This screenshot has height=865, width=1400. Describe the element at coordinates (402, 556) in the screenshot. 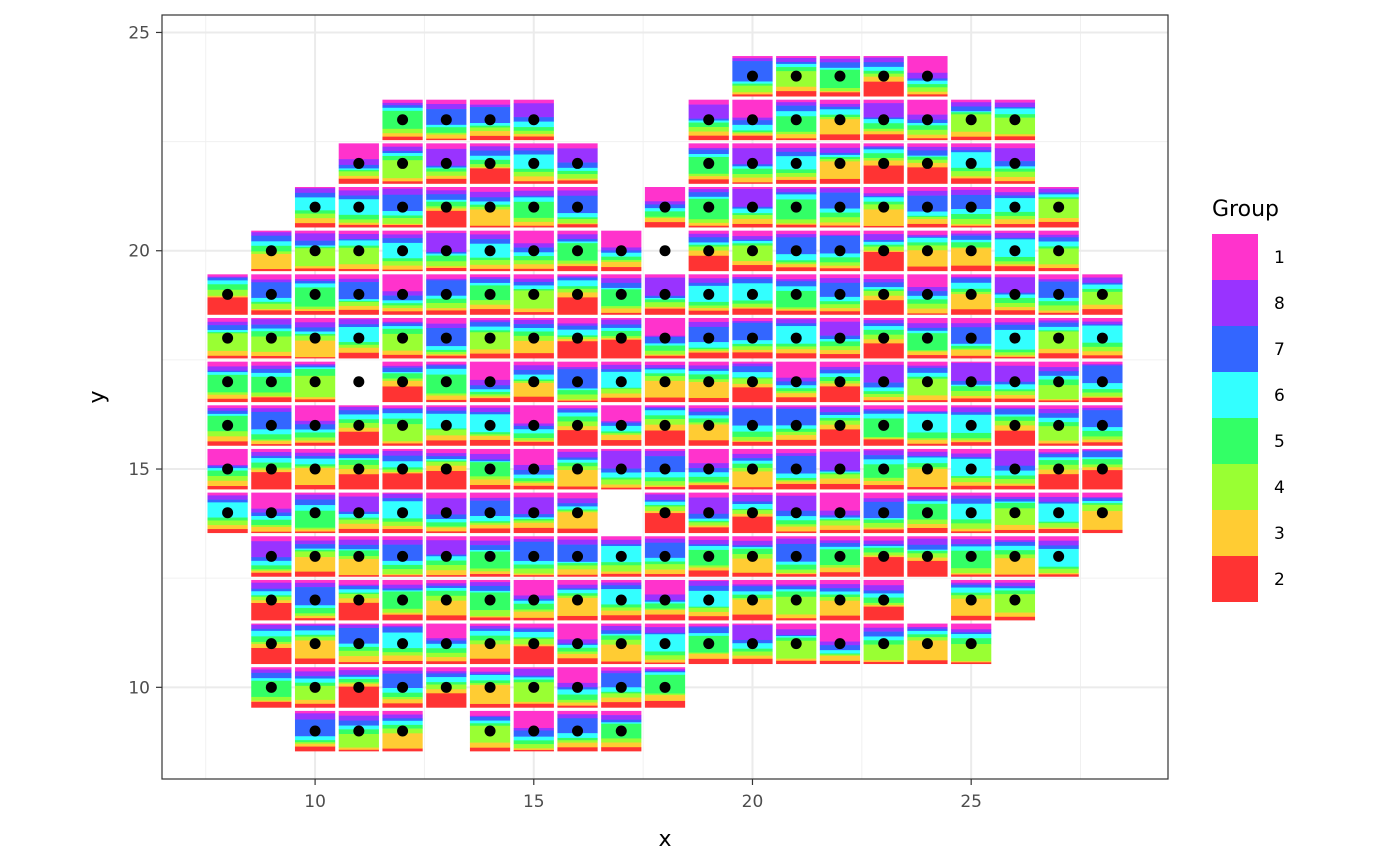

I see `heatmap-cell` at that location.